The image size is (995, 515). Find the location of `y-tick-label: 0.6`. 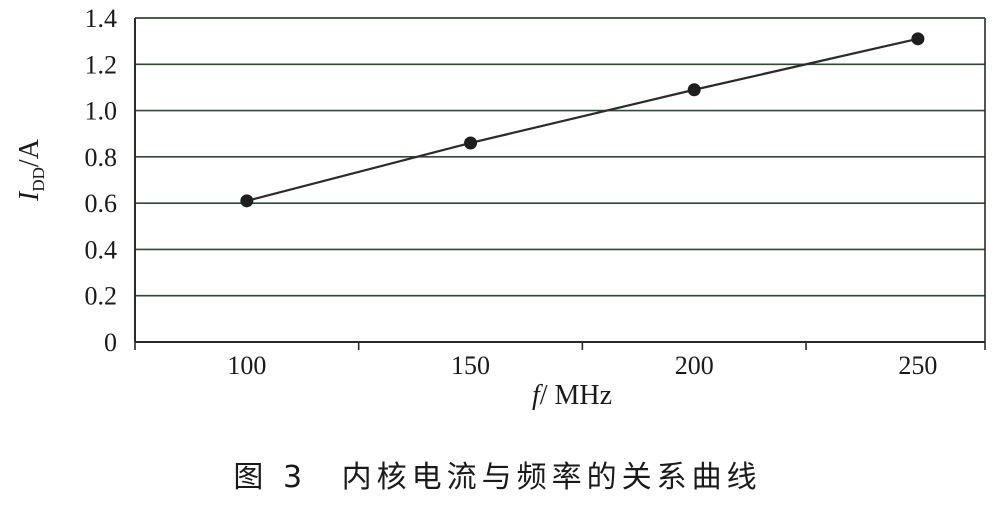

y-tick-label: 0.6 is located at coordinates (101, 203).